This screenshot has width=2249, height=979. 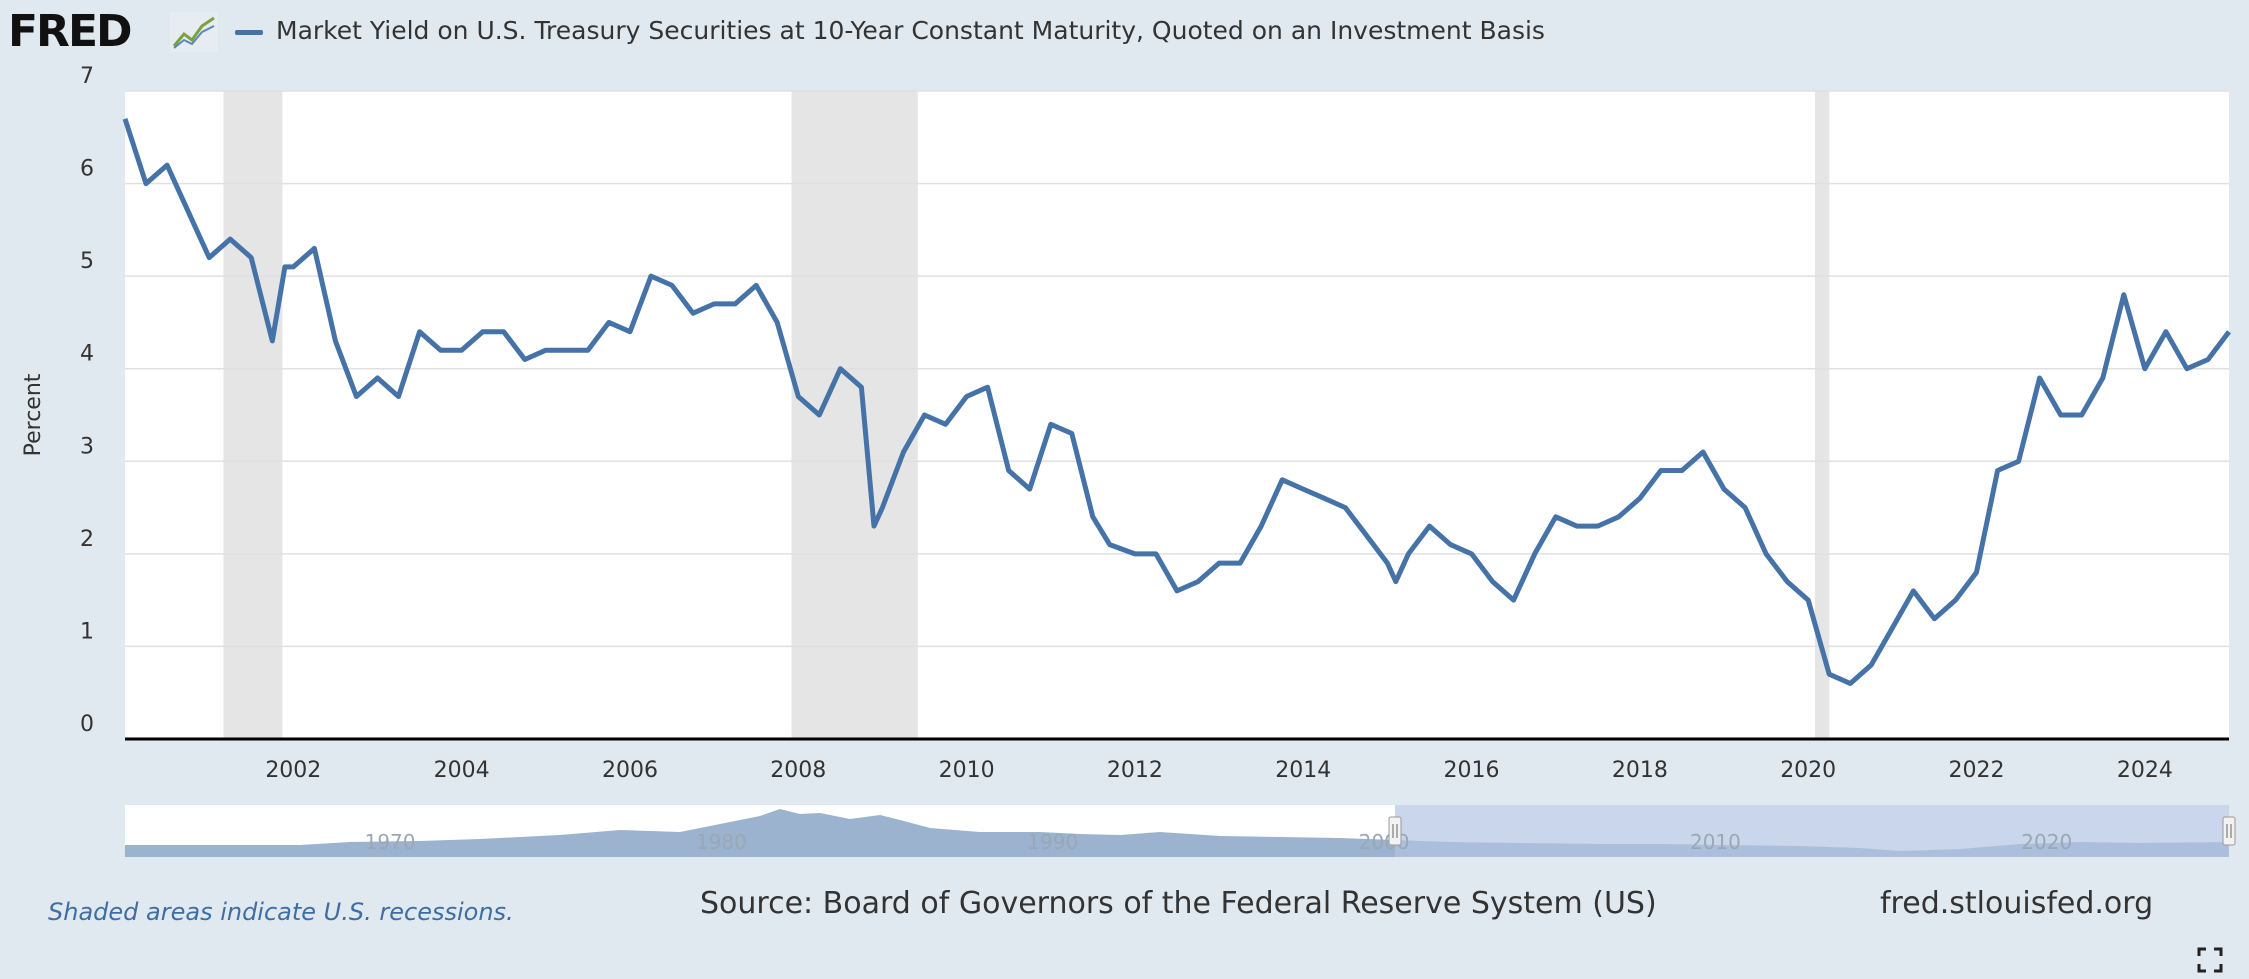 What do you see at coordinates (390, 842) in the screenshot?
I see `navigator-label: 1970` at bounding box center [390, 842].